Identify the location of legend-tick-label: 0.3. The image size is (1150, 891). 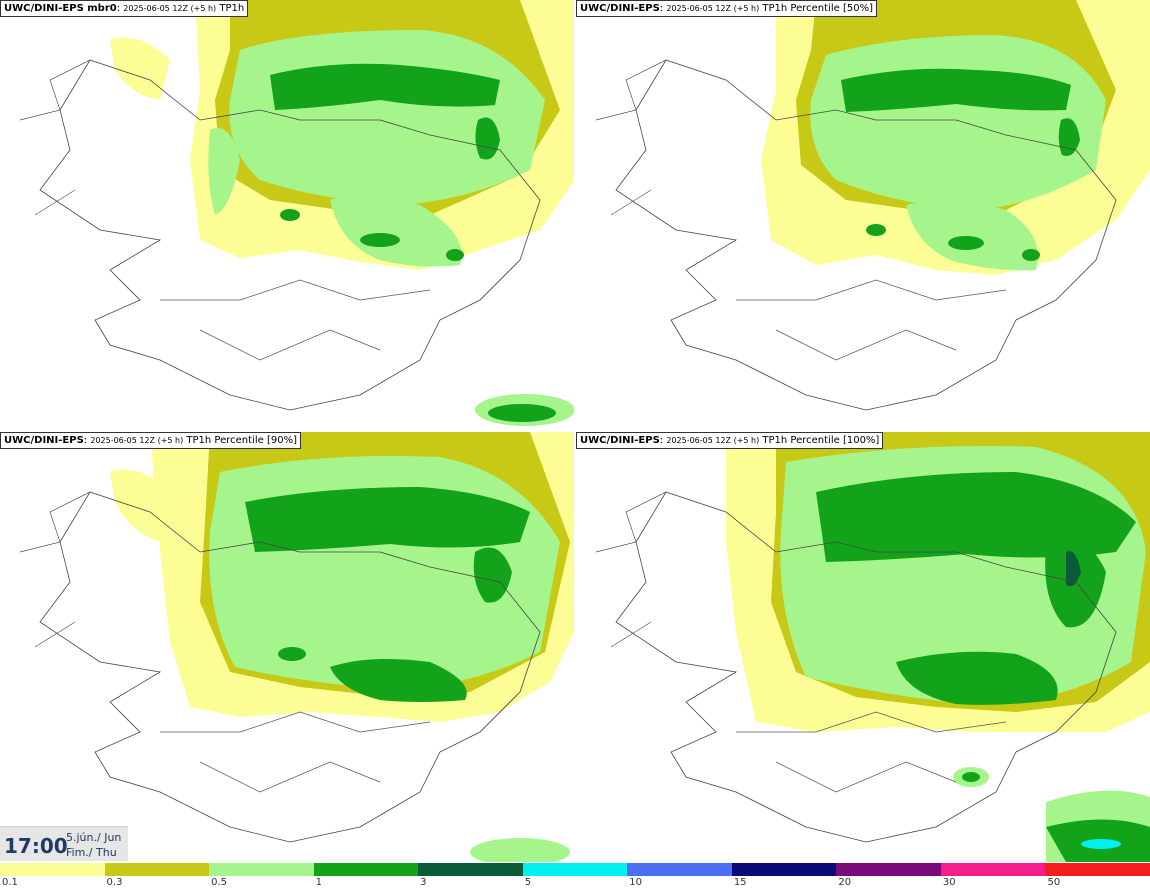
(114, 882).